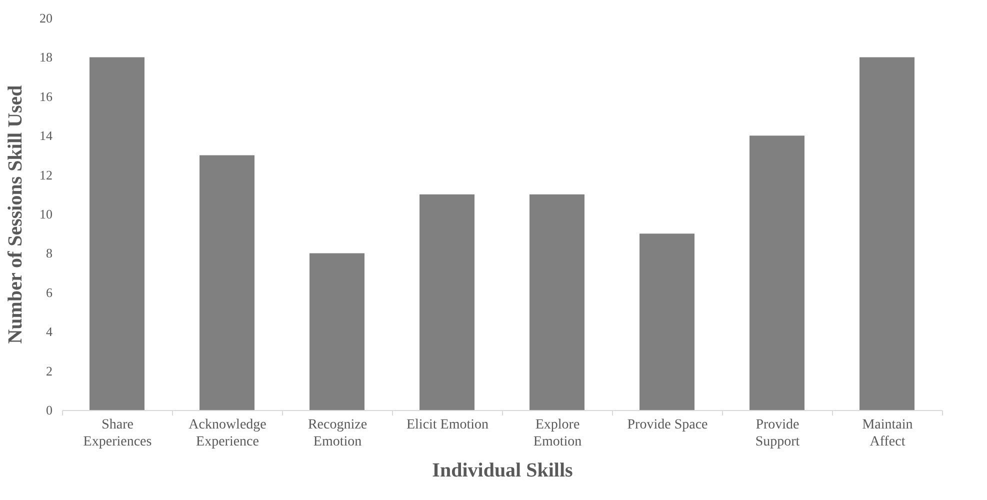 This screenshot has height=500, width=987. Describe the element at coordinates (46, 57) in the screenshot. I see `y-tick-label: 18` at that location.